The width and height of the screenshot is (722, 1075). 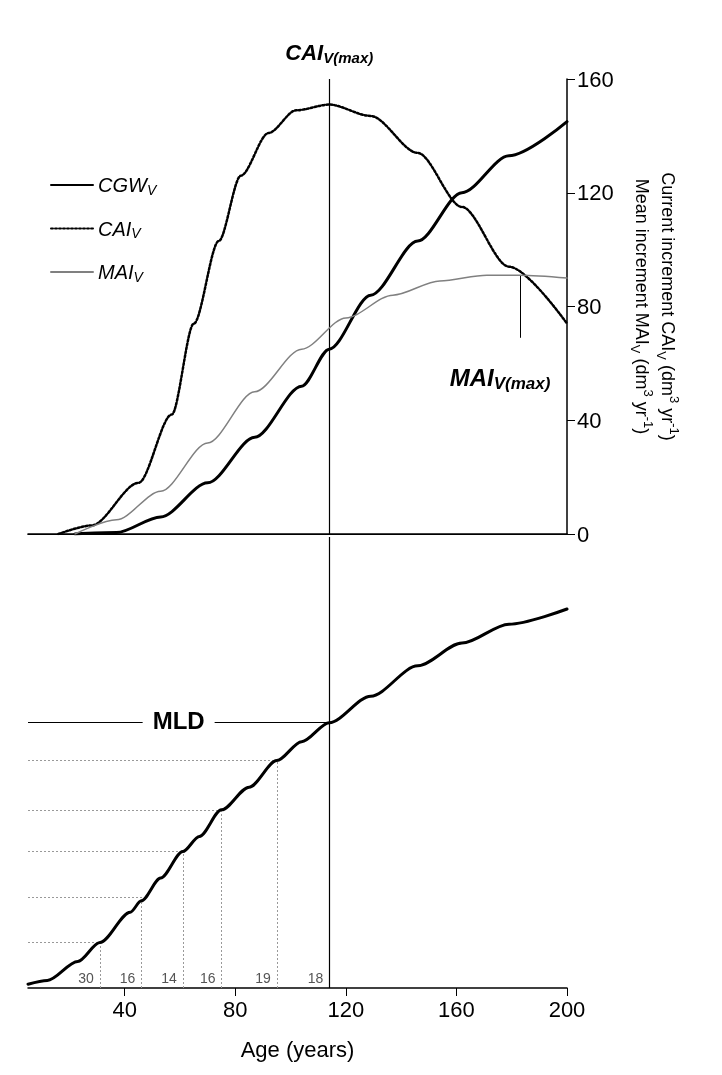 I want to click on y-tick-label: 0, so click(x=583, y=534).